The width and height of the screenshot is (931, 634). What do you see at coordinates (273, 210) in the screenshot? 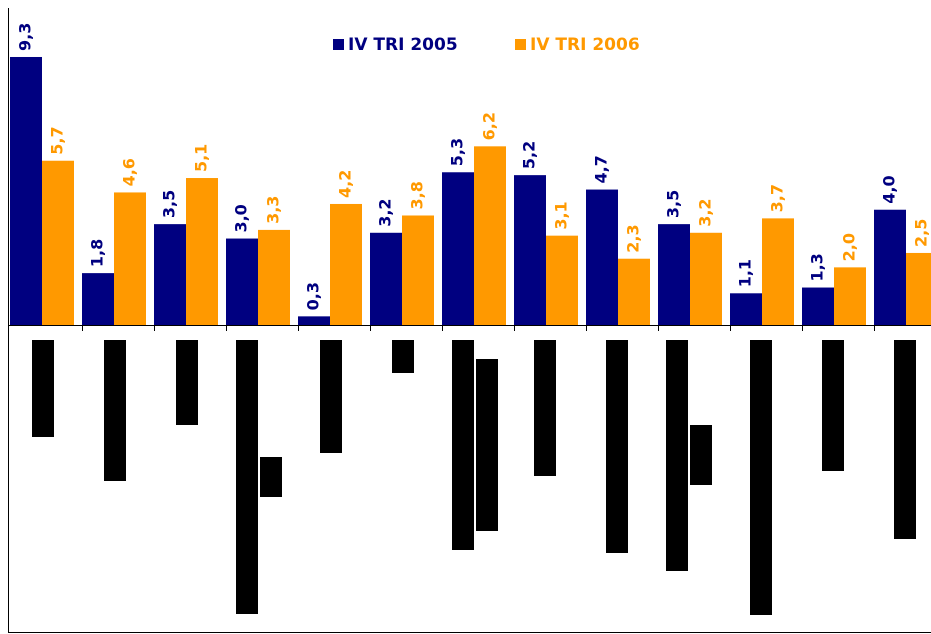
I see `value-label: 3,3` at bounding box center [273, 210].